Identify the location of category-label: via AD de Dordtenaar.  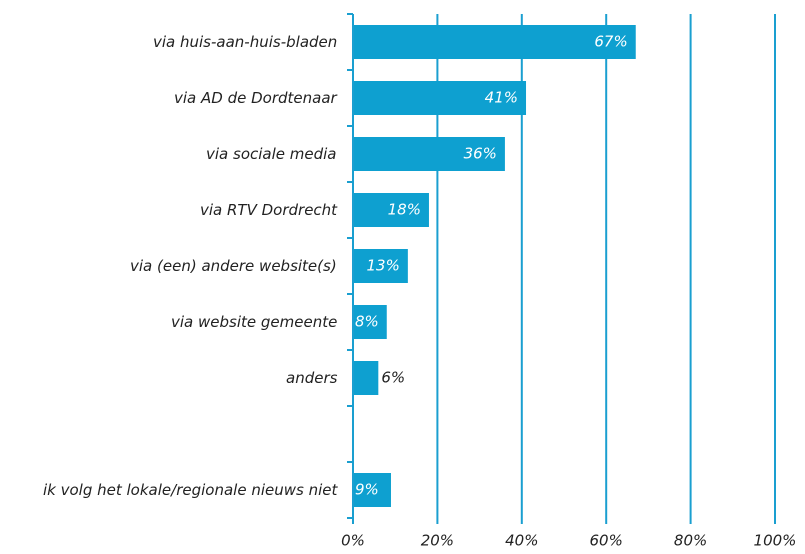
(255, 98).